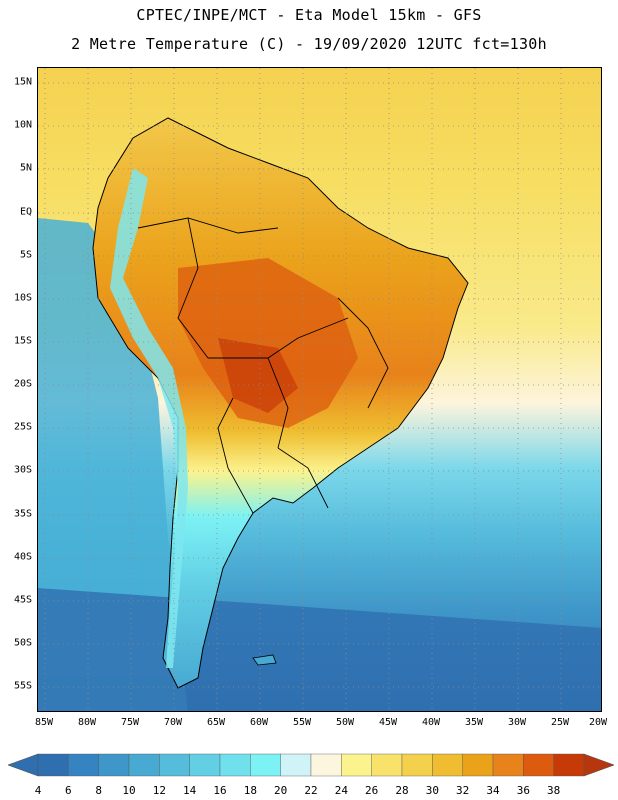  What do you see at coordinates (98, 790) in the screenshot?
I see `colorbar-tick-label: 8` at bounding box center [98, 790].